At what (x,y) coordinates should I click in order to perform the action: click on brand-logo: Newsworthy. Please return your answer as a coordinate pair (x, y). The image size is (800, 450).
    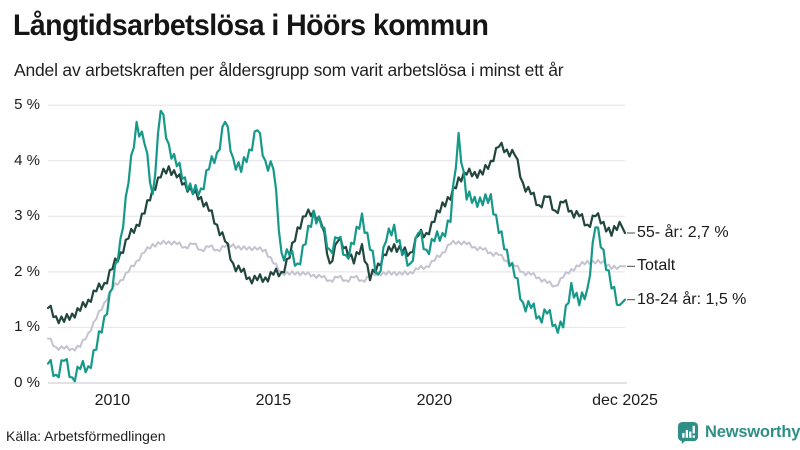
    Looking at the image, I should click on (738, 432).